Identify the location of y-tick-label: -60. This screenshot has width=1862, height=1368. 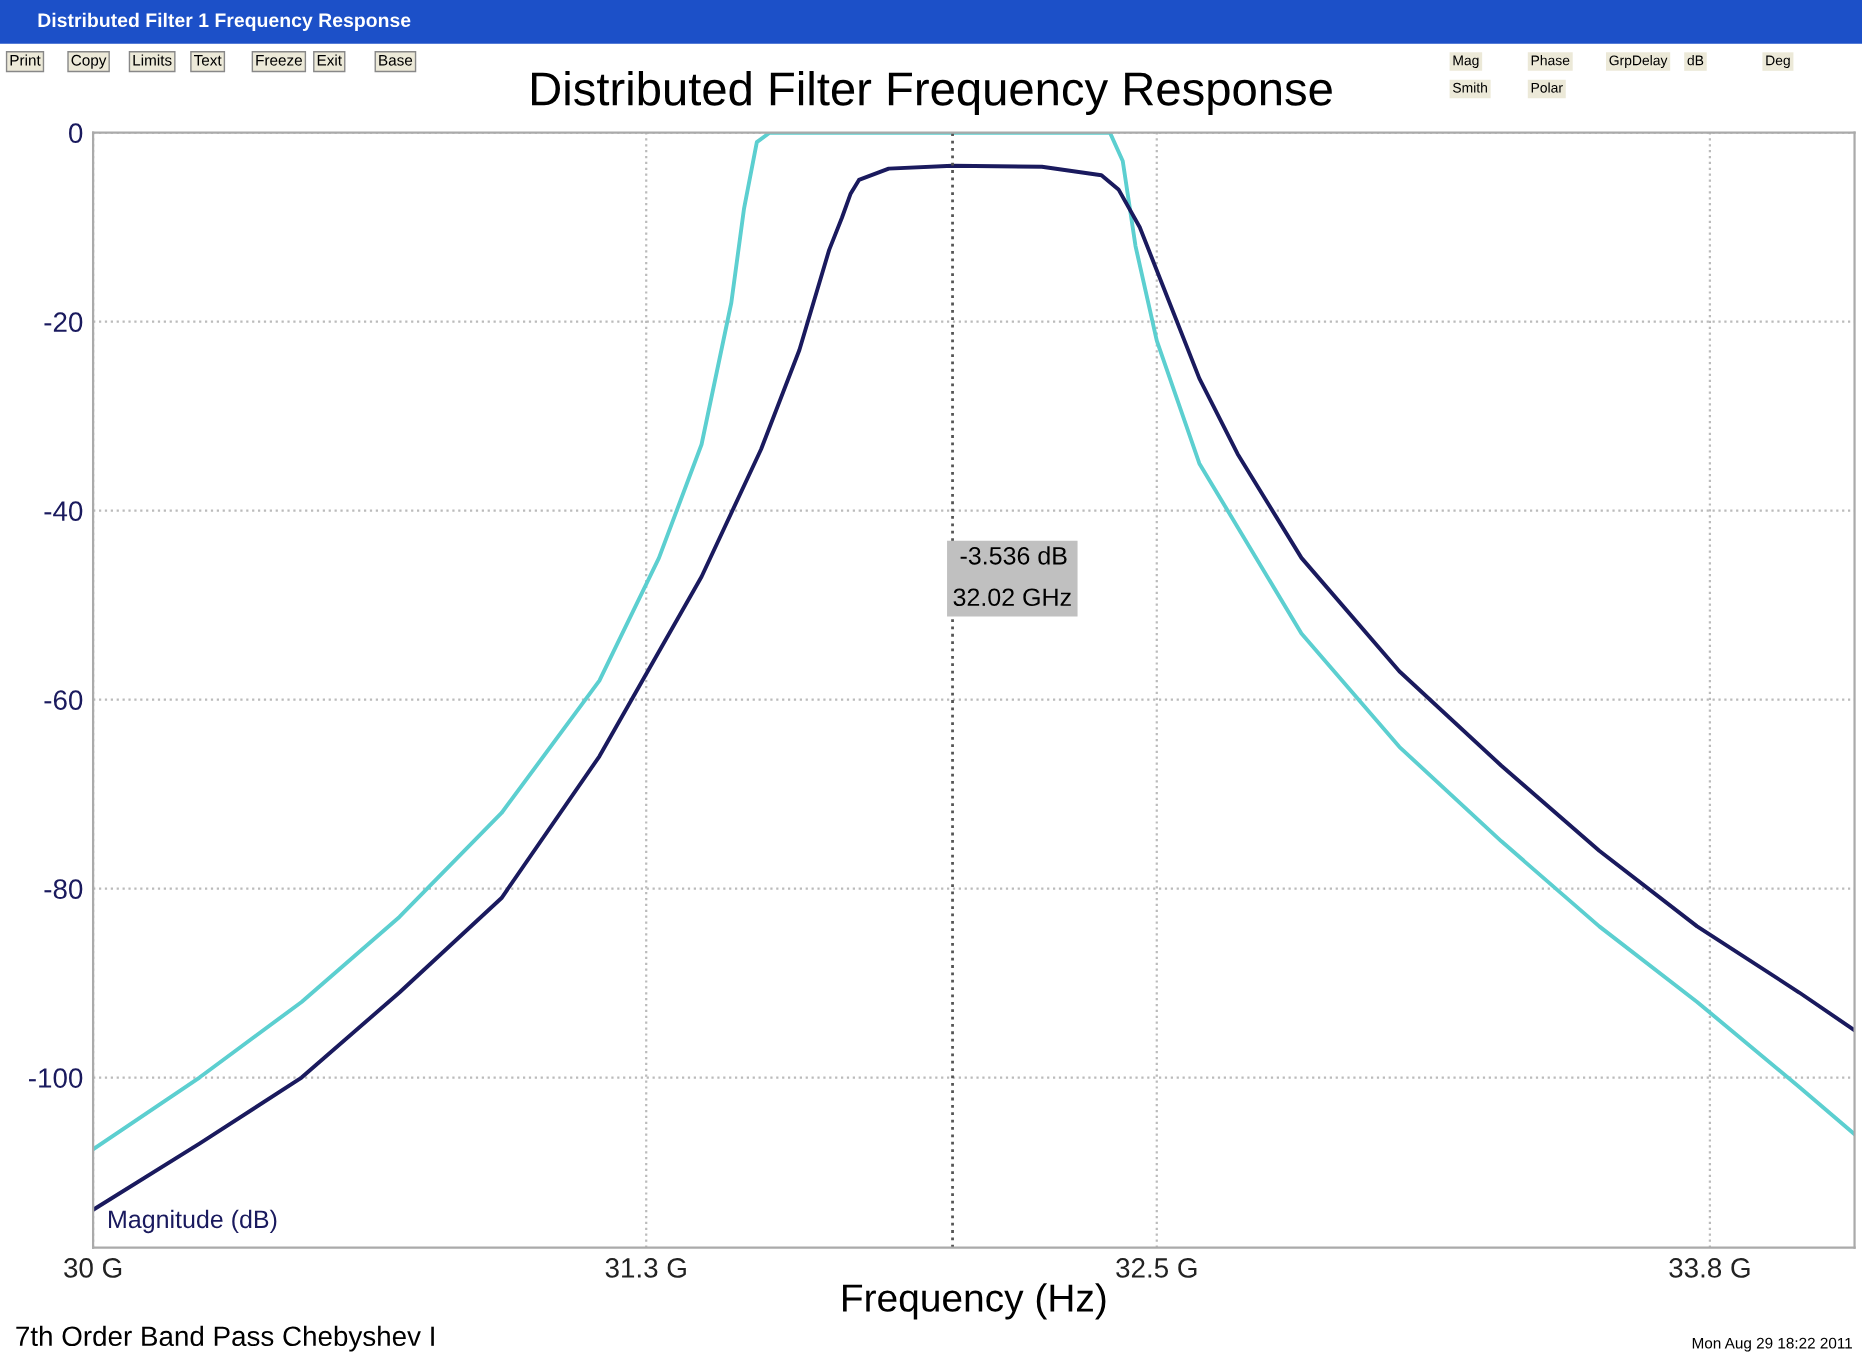
(63, 700).